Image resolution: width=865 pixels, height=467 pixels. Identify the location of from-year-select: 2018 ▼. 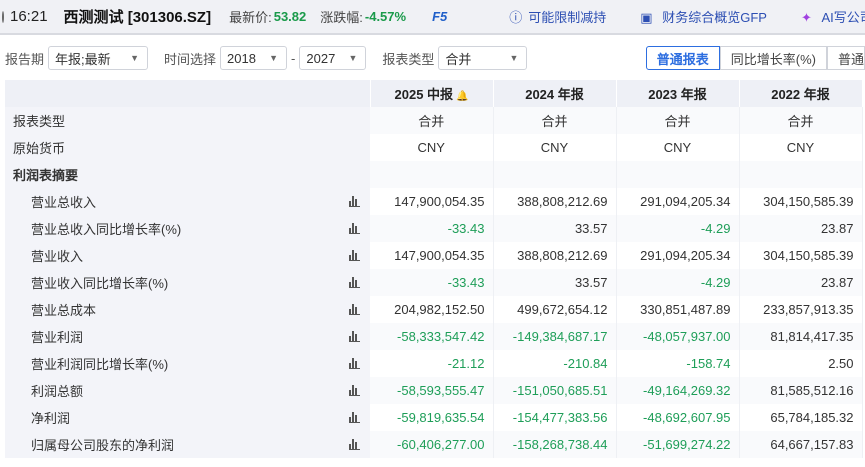
(254, 58).